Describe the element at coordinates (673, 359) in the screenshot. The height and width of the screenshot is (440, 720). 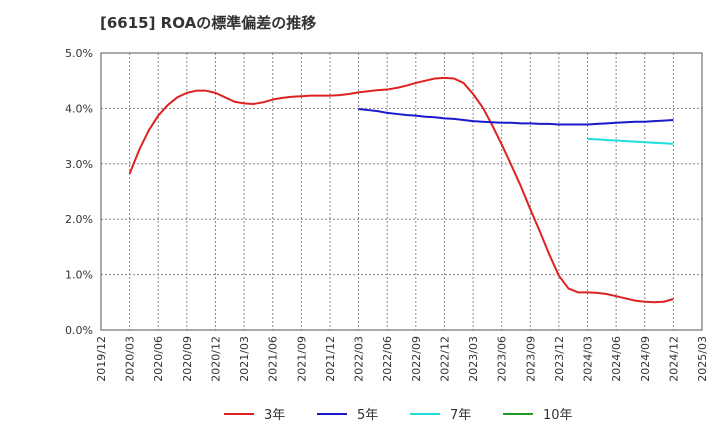
I see `x-tick-label: 2024/12` at that location.